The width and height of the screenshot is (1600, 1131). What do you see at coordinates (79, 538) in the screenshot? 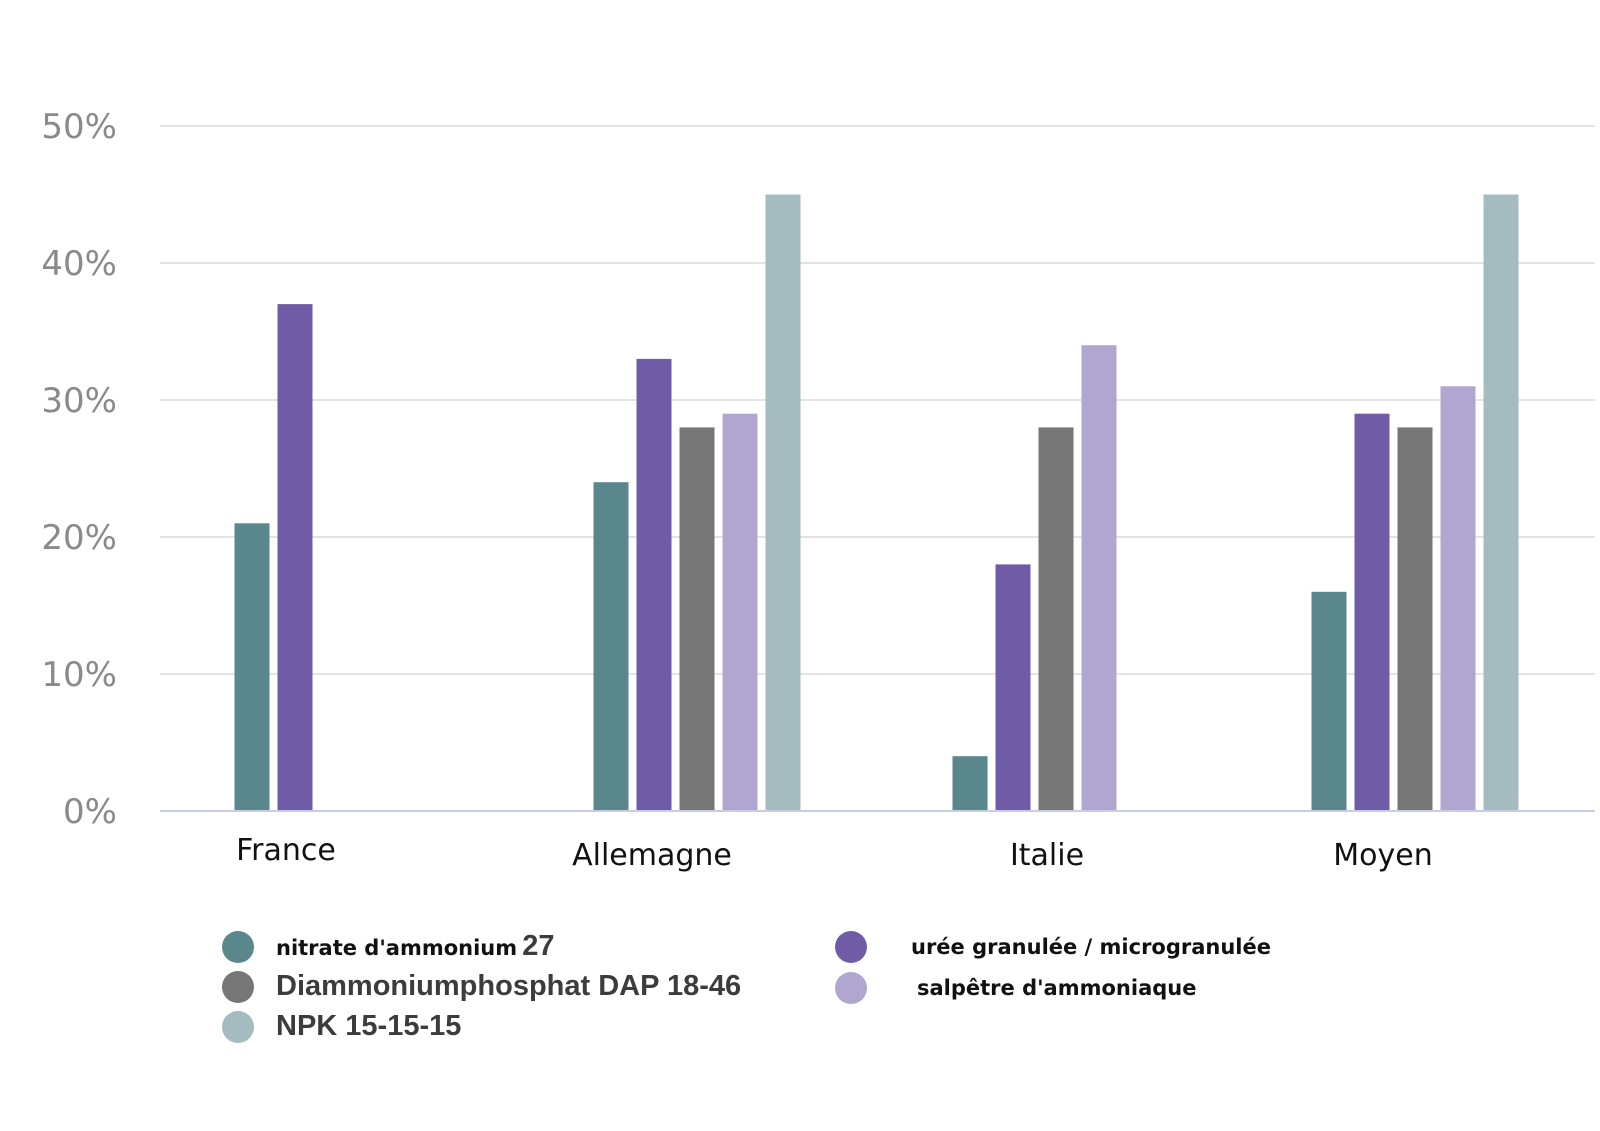
I see `y-tick-label: 20%` at bounding box center [79, 538].